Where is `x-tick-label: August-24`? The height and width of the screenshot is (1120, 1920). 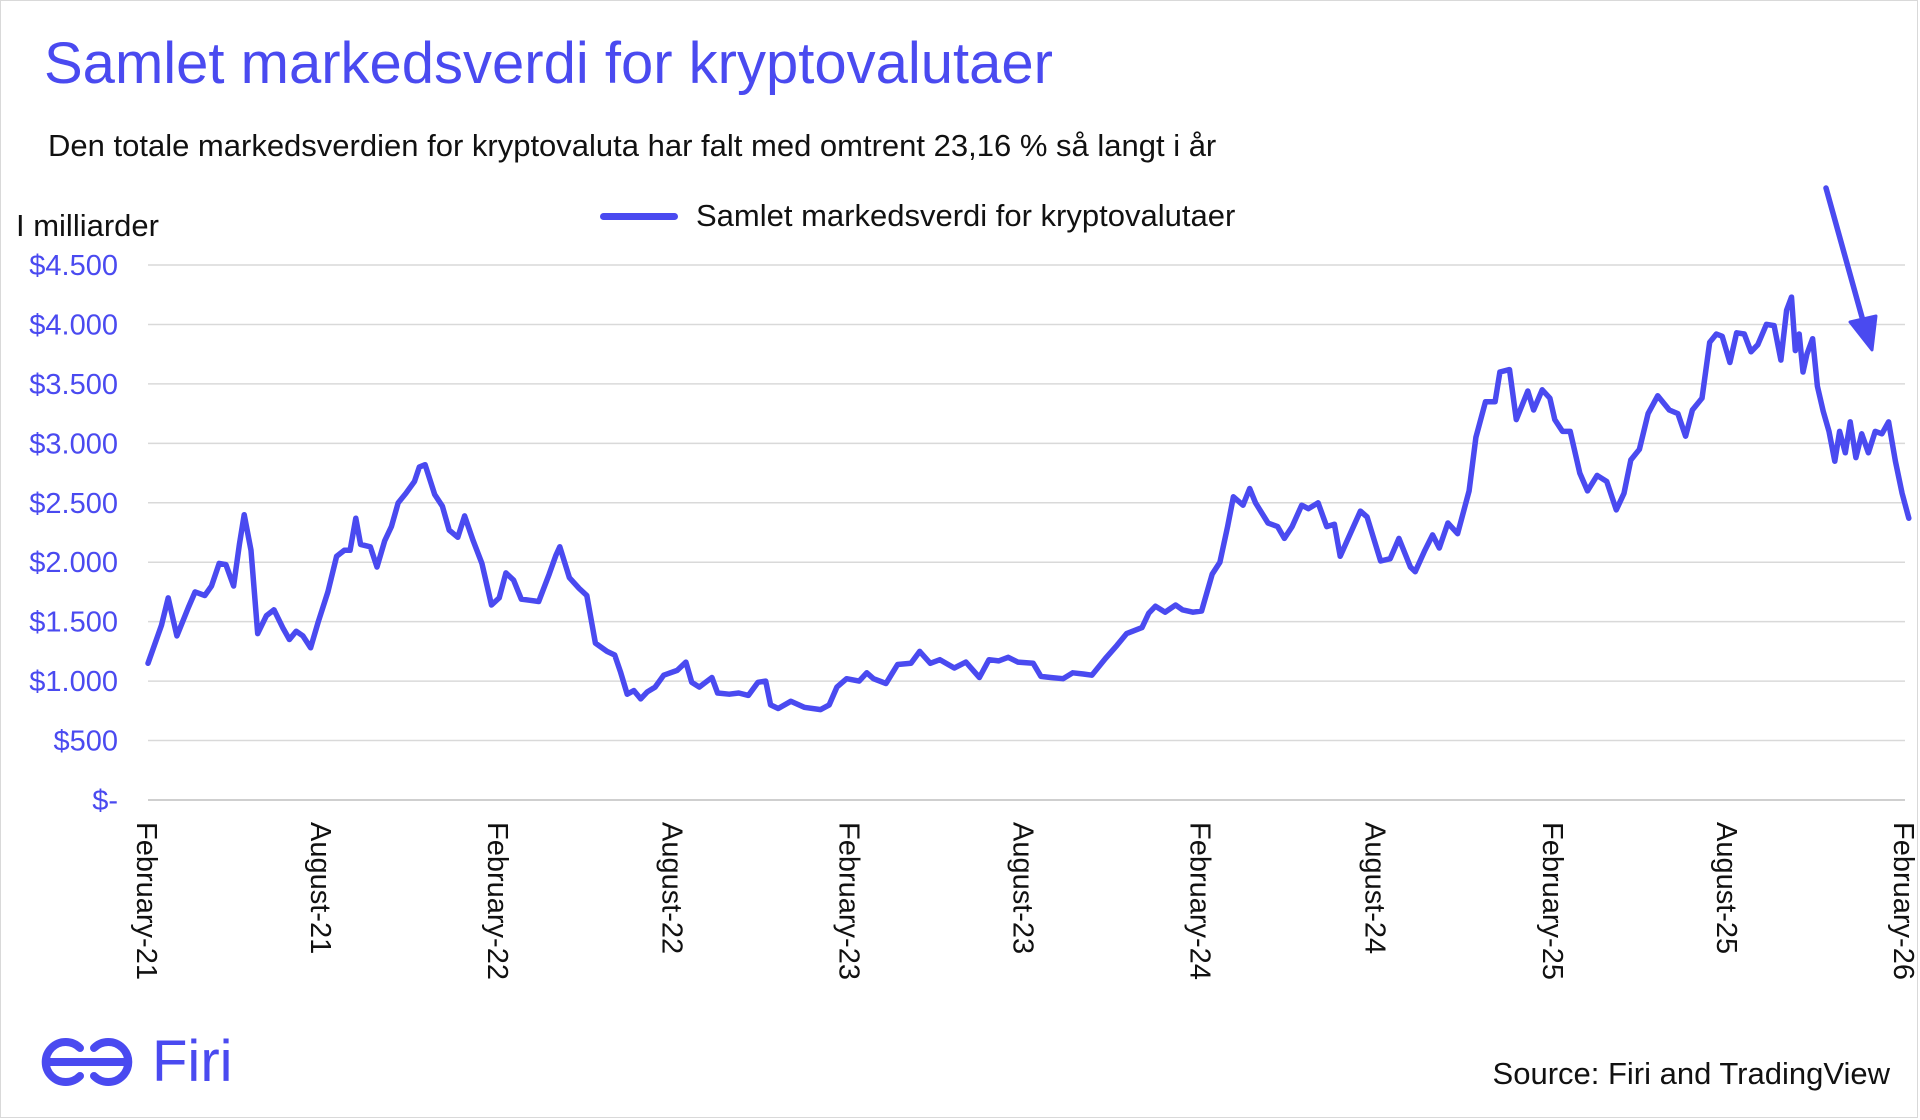
x-tick-label: August-24 is located at coordinates (1375, 888).